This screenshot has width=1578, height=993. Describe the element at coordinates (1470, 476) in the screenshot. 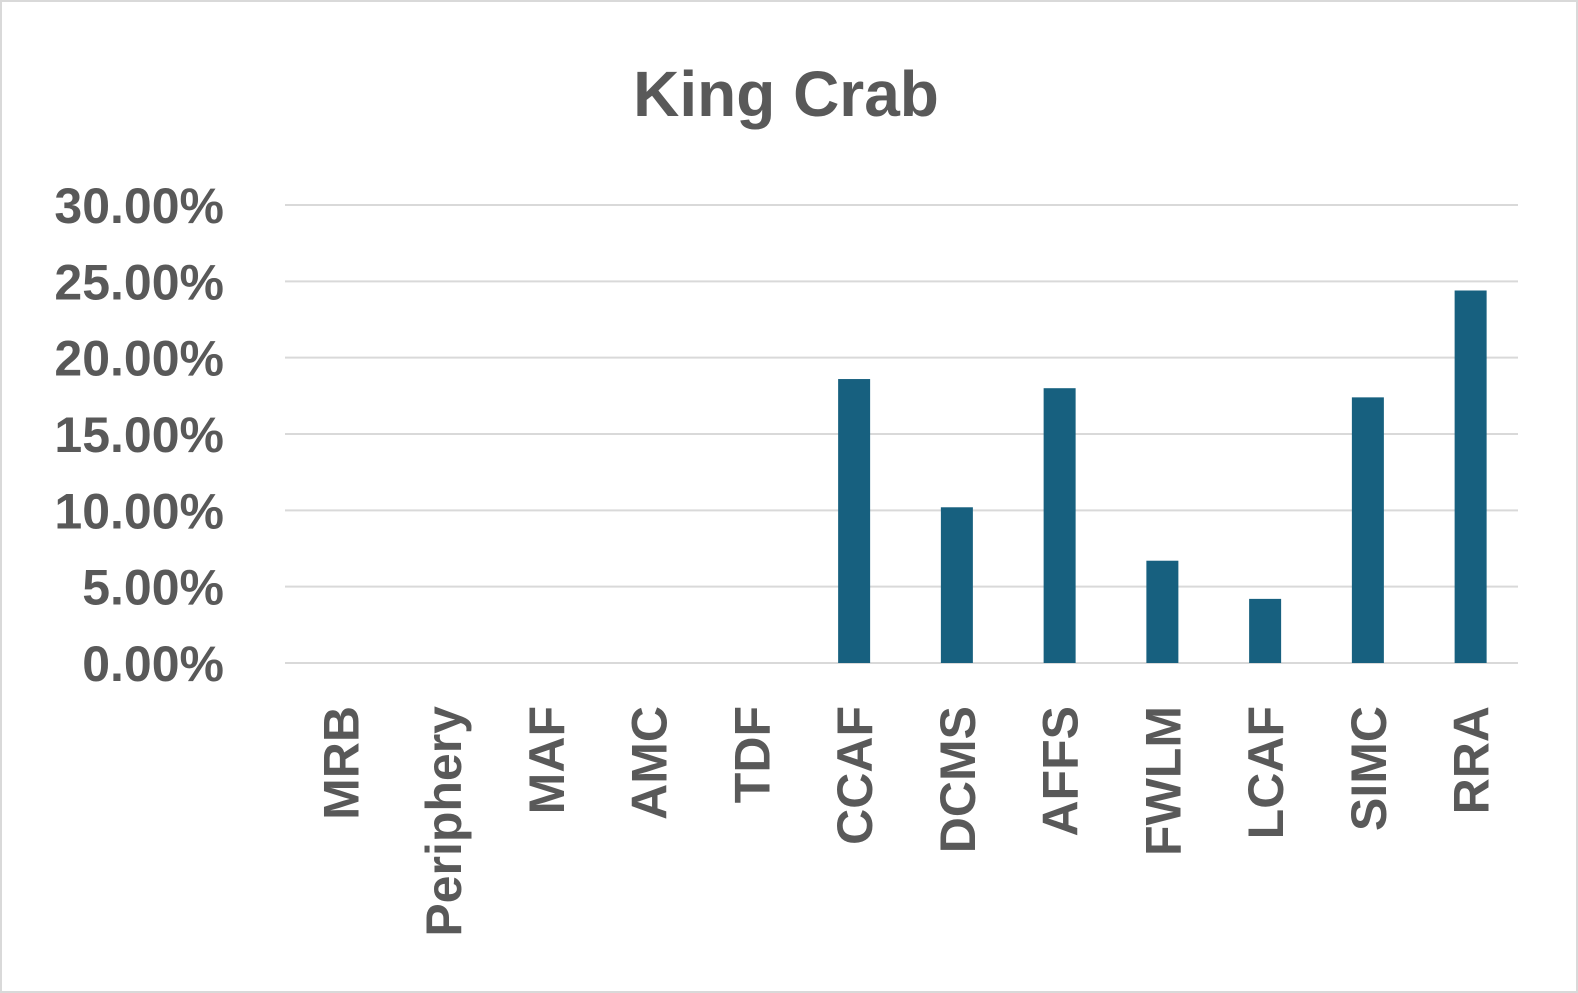

I see `bar-rra` at that location.